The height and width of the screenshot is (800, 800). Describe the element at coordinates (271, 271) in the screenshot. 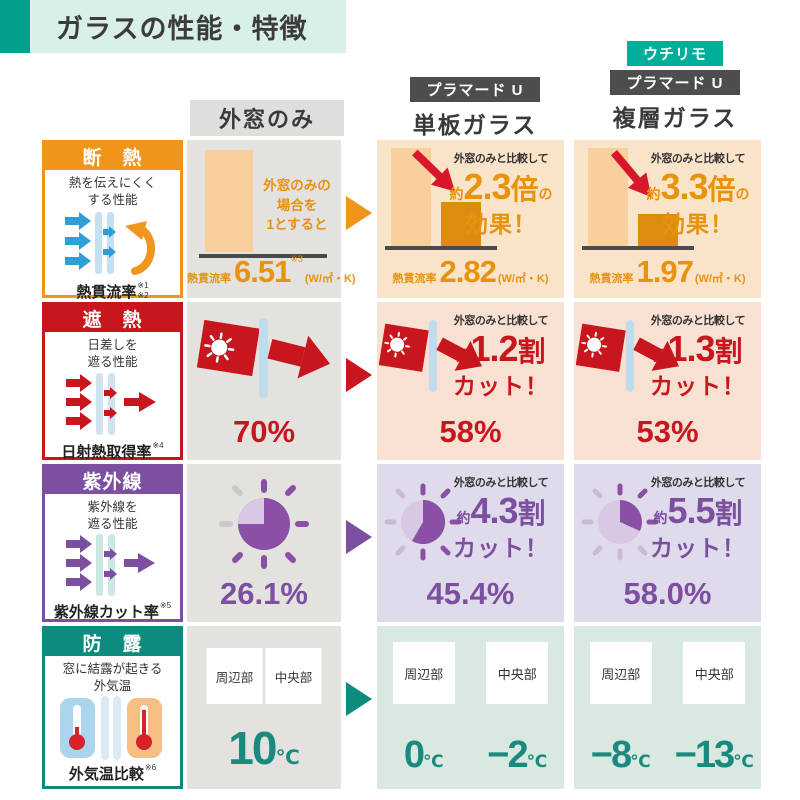

I see `u-value-baseline: 熱貫流率6.51※3(W/㎡・K)` at that location.